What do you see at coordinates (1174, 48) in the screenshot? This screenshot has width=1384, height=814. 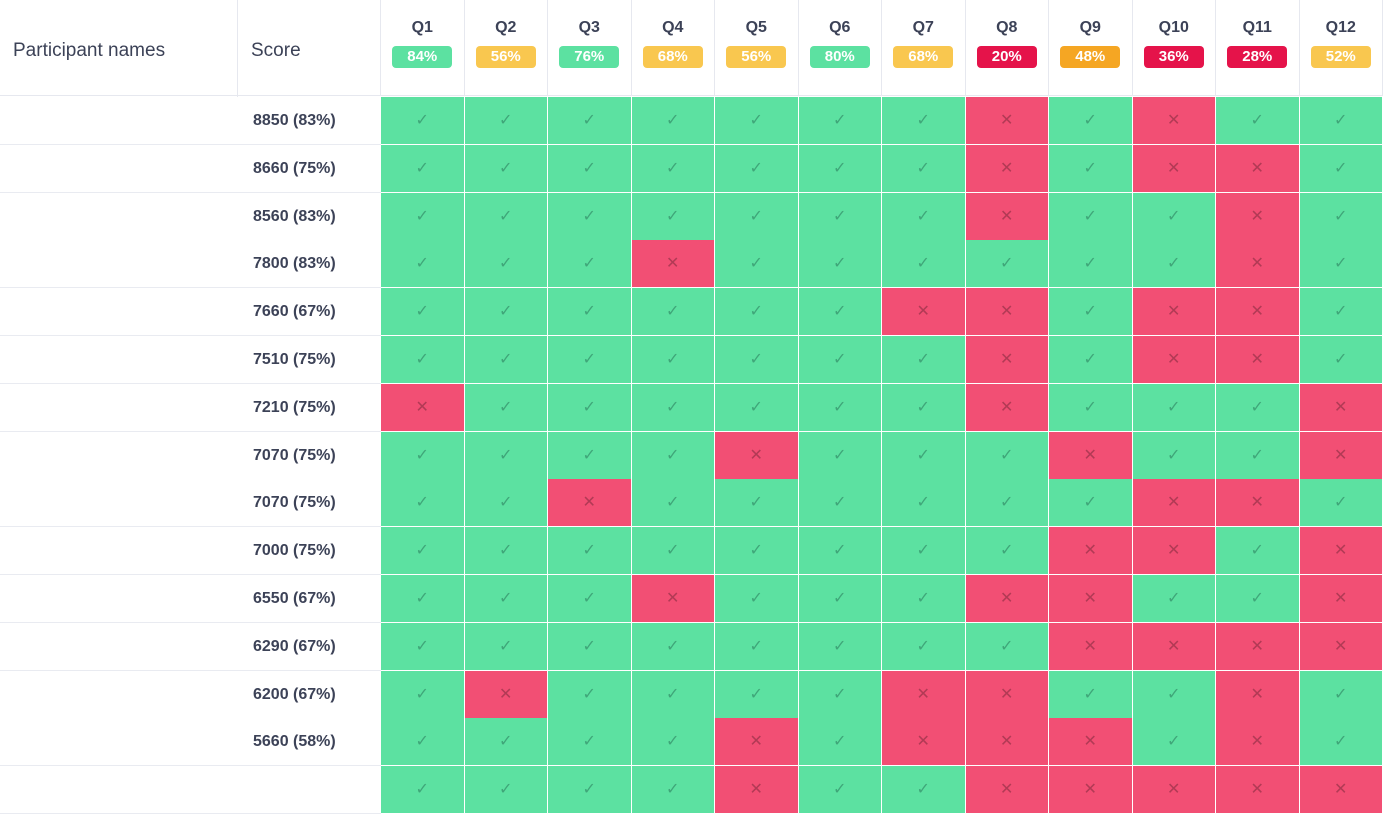 I see `question-header-q10: Q10 36%` at bounding box center [1174, 48].